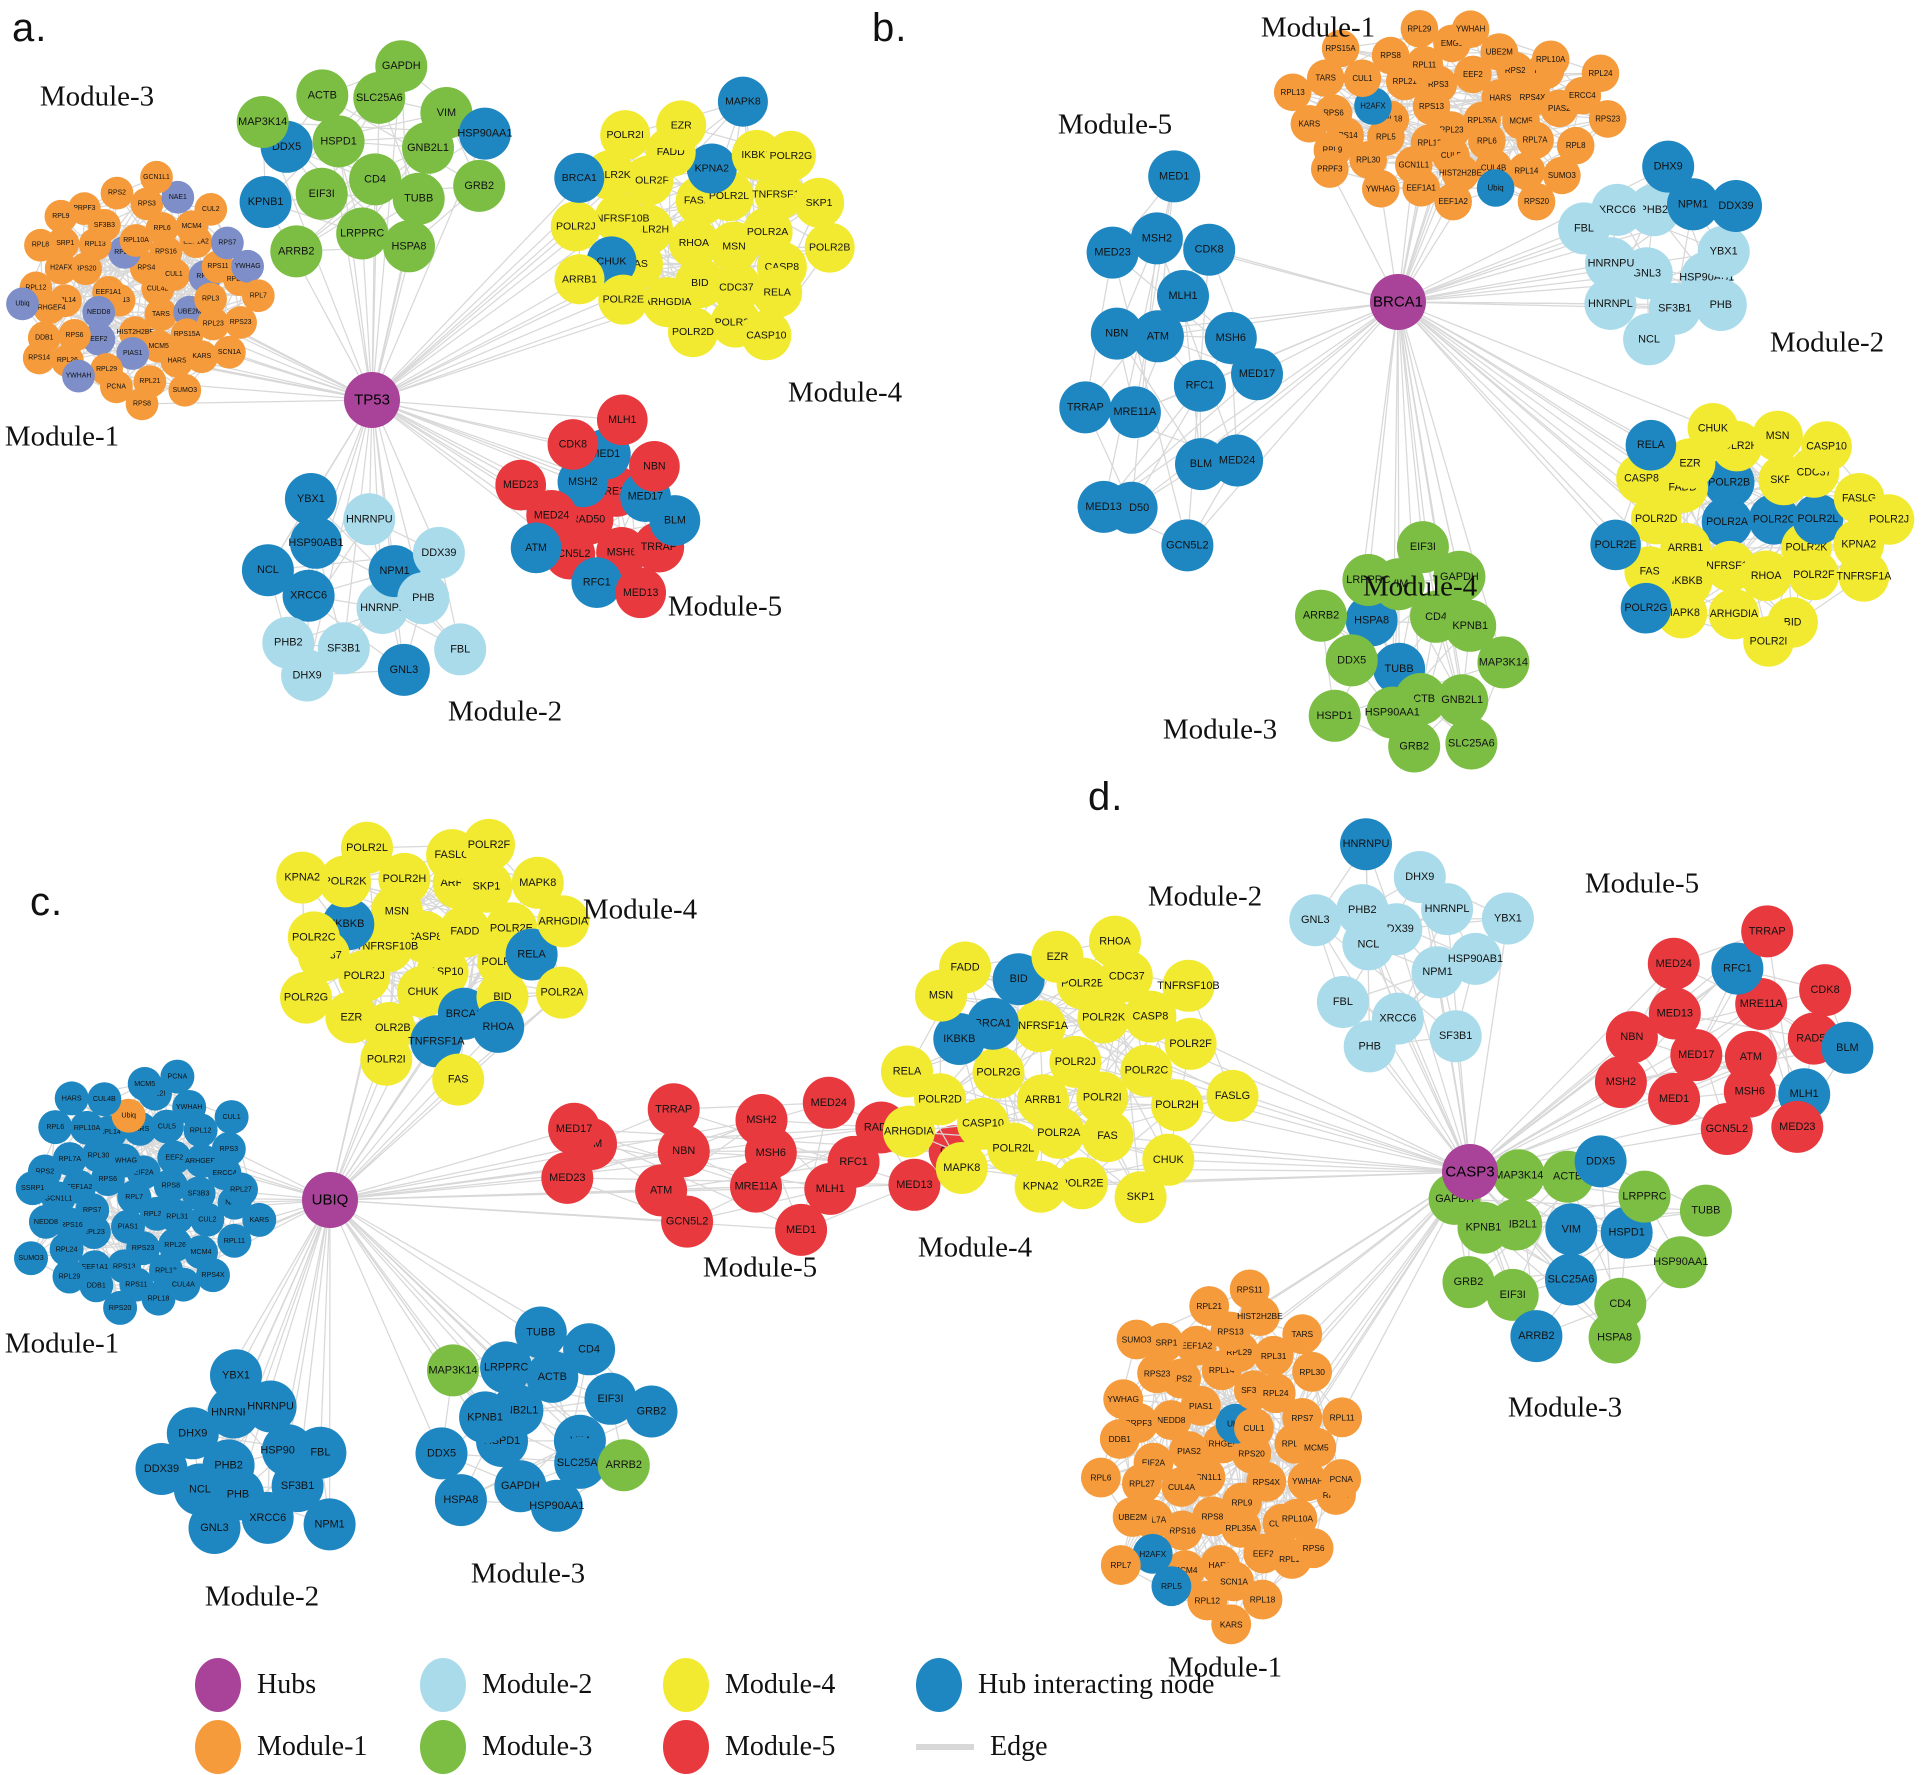  I want to click on gene-node-TARS, so click(1325, 78).